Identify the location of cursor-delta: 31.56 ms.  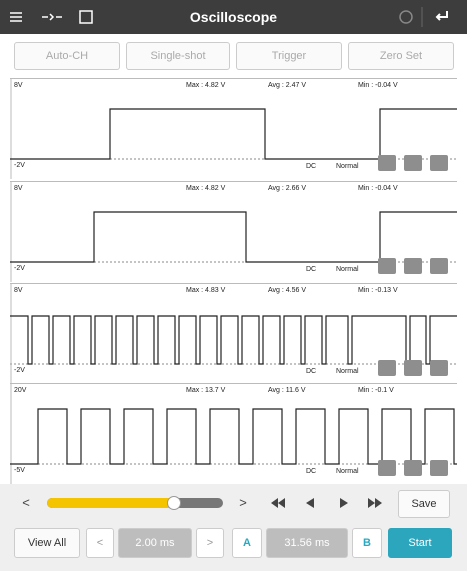
(307, 543).